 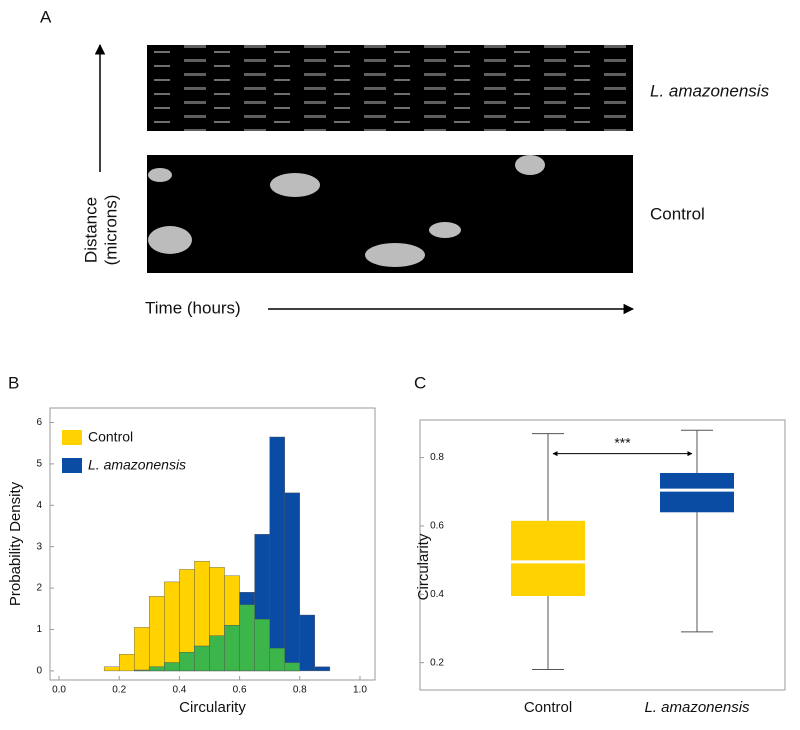 I want to click on y-tick-label: 6, so click(x=39, y=422).